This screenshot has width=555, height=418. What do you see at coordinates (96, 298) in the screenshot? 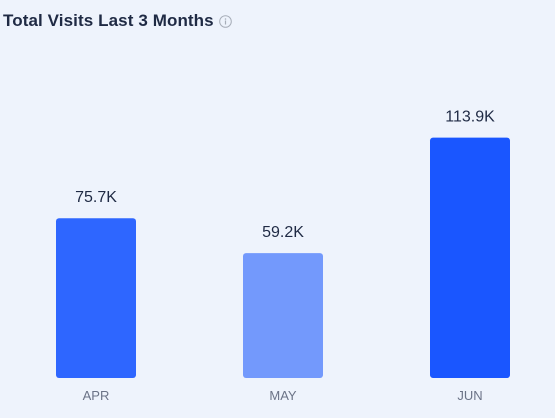
I see `bar-apr` at bounding box center [96, 298].